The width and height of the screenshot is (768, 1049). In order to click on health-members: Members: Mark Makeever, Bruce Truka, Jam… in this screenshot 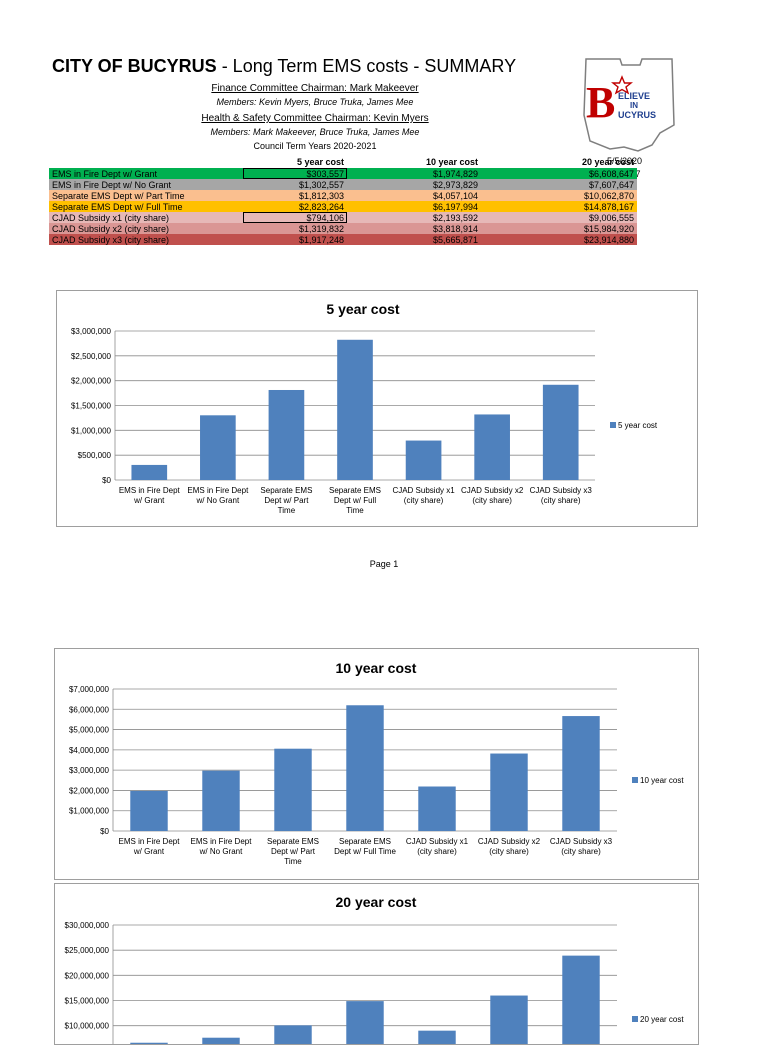, I will do `click(315, 132)`.